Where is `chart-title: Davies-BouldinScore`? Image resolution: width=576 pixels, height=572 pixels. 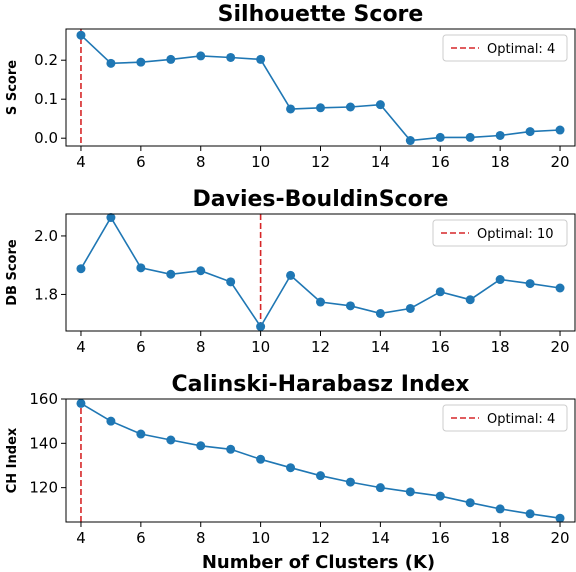
chart-title: Davies-BouldinScore is located at coordinates (321, 199).